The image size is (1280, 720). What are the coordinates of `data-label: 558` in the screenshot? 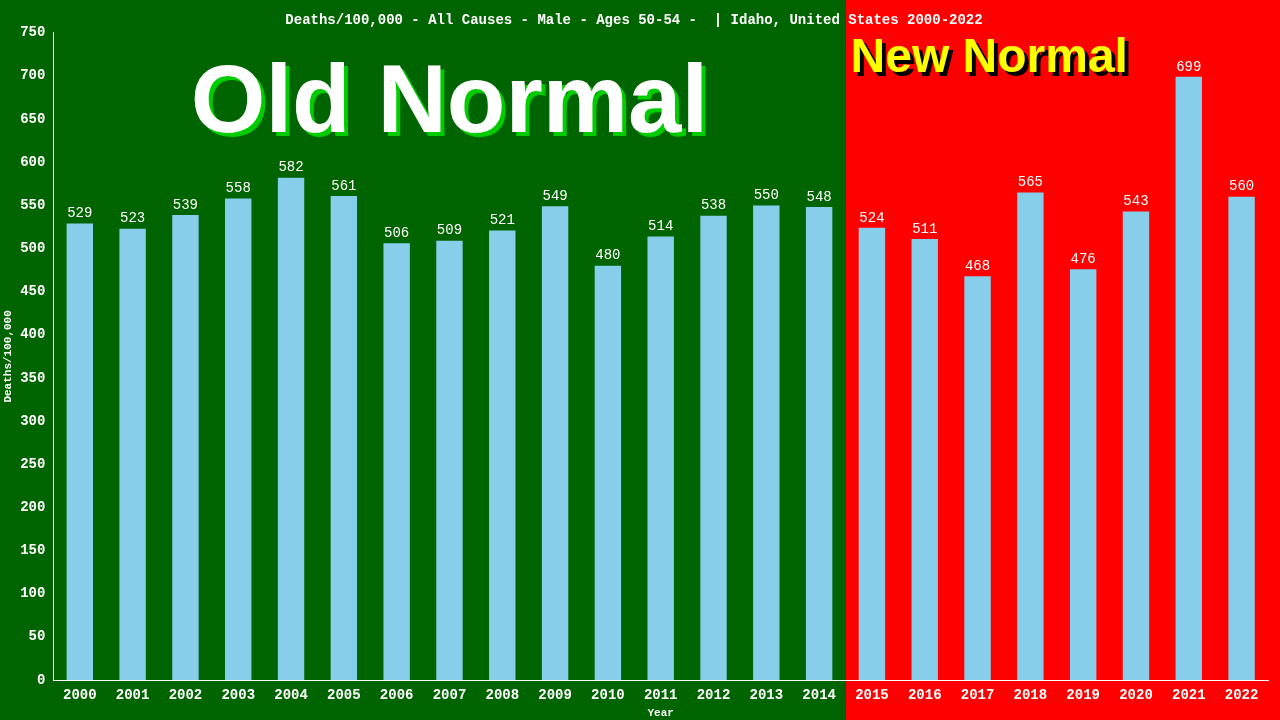 It's located at (238, 188).